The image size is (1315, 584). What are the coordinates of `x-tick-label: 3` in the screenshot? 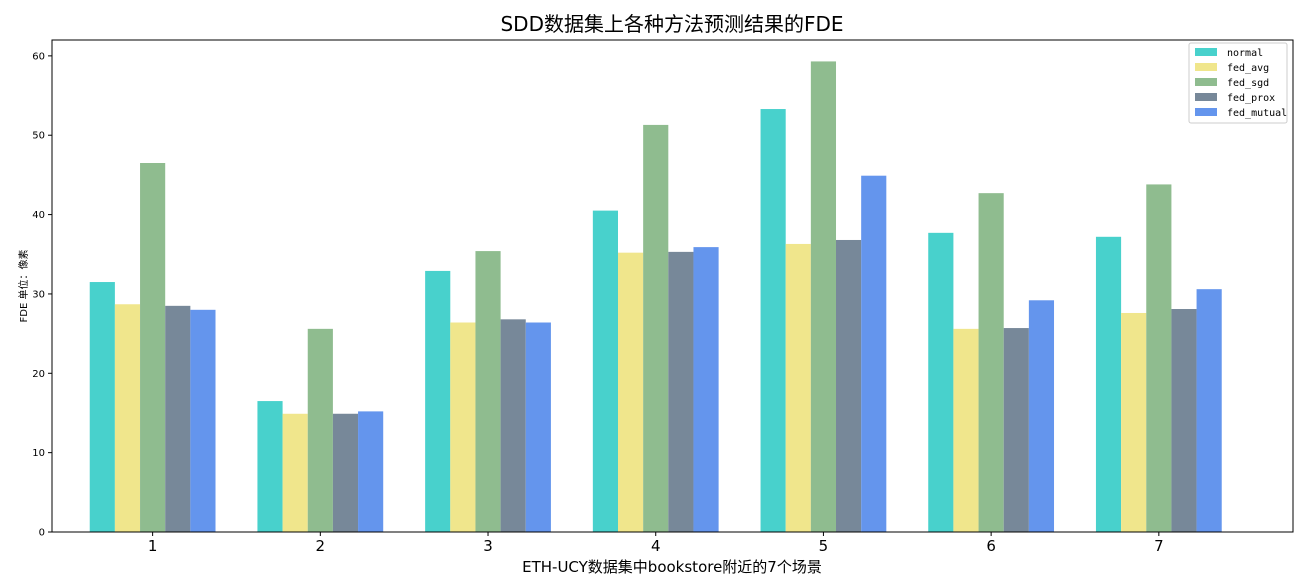 It's located at (488, 546).